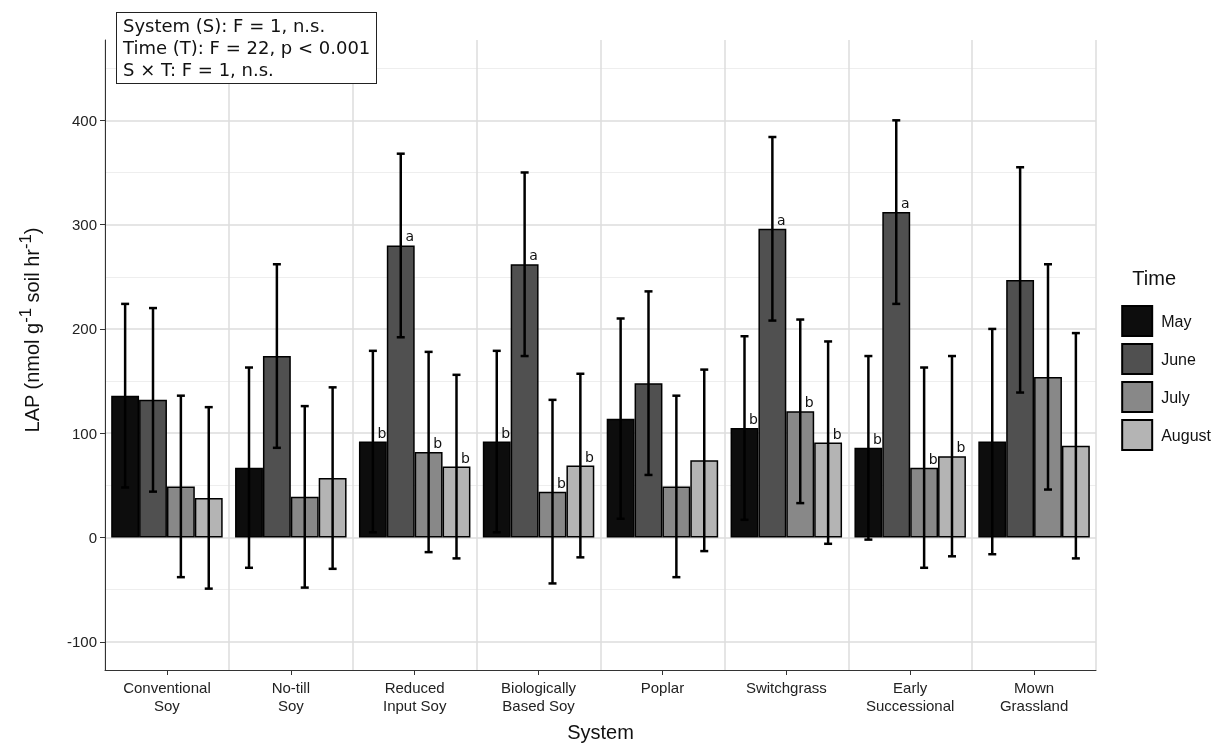 This screenshot has width=1226, height=752. Describe the element at coordinates (1034, 696) in the screenshot. I see `x-tick-label: Mown Grassland` at that location.